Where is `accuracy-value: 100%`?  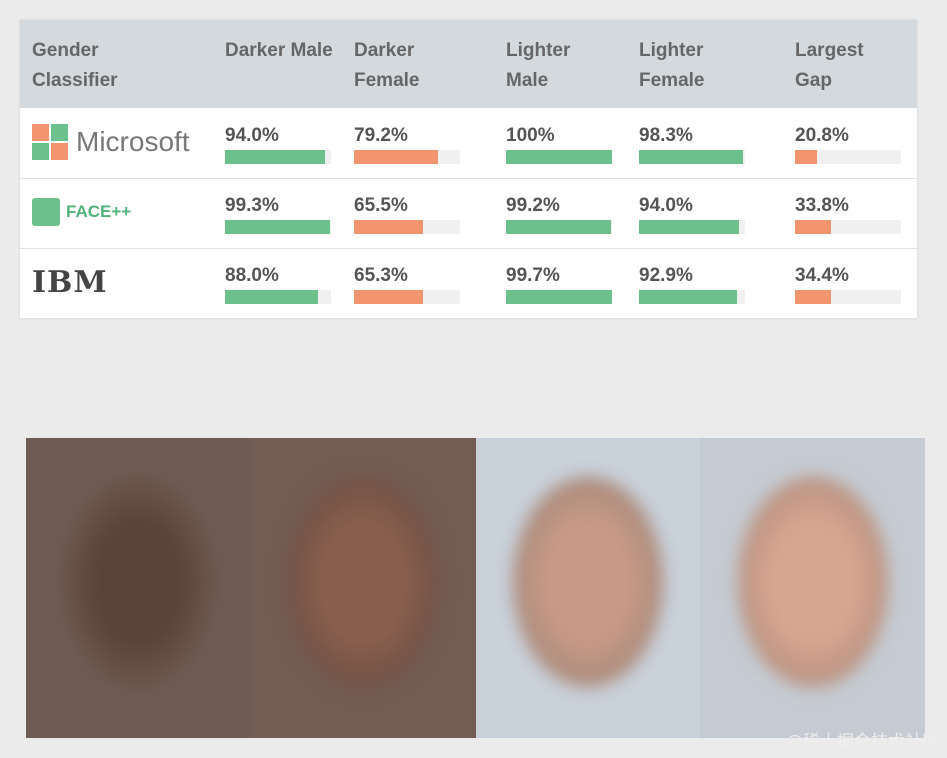 accuracy-value: 100% is located at coordinates (530, 135).